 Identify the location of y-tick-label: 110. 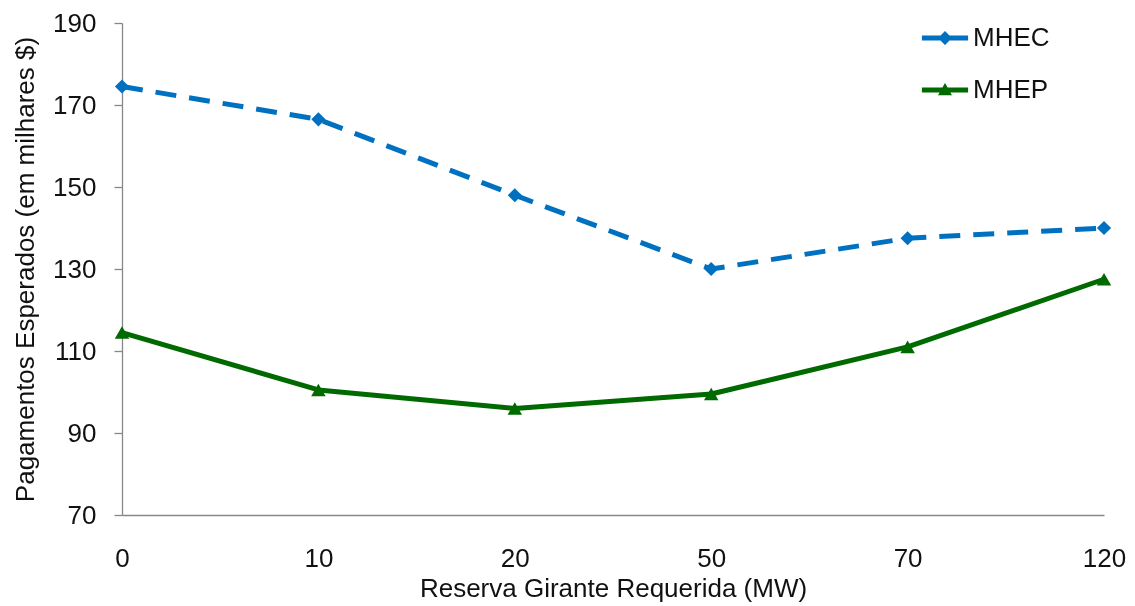
(76, 350).